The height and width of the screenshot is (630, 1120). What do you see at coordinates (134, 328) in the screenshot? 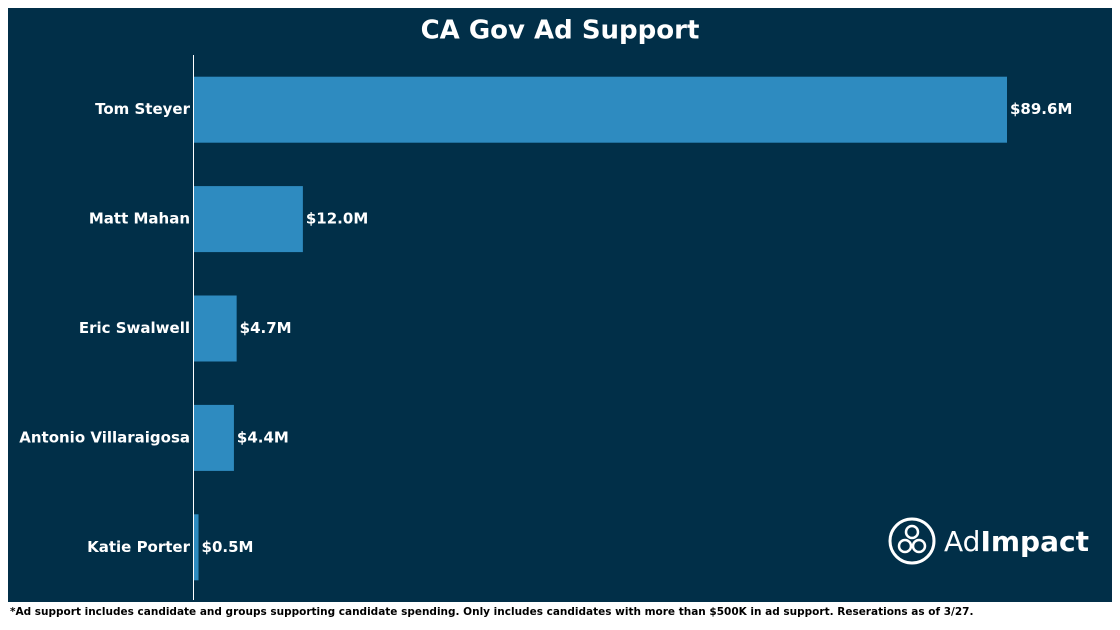
I see `category-label: Eric Swalwell` at bounding box center [134, 328].